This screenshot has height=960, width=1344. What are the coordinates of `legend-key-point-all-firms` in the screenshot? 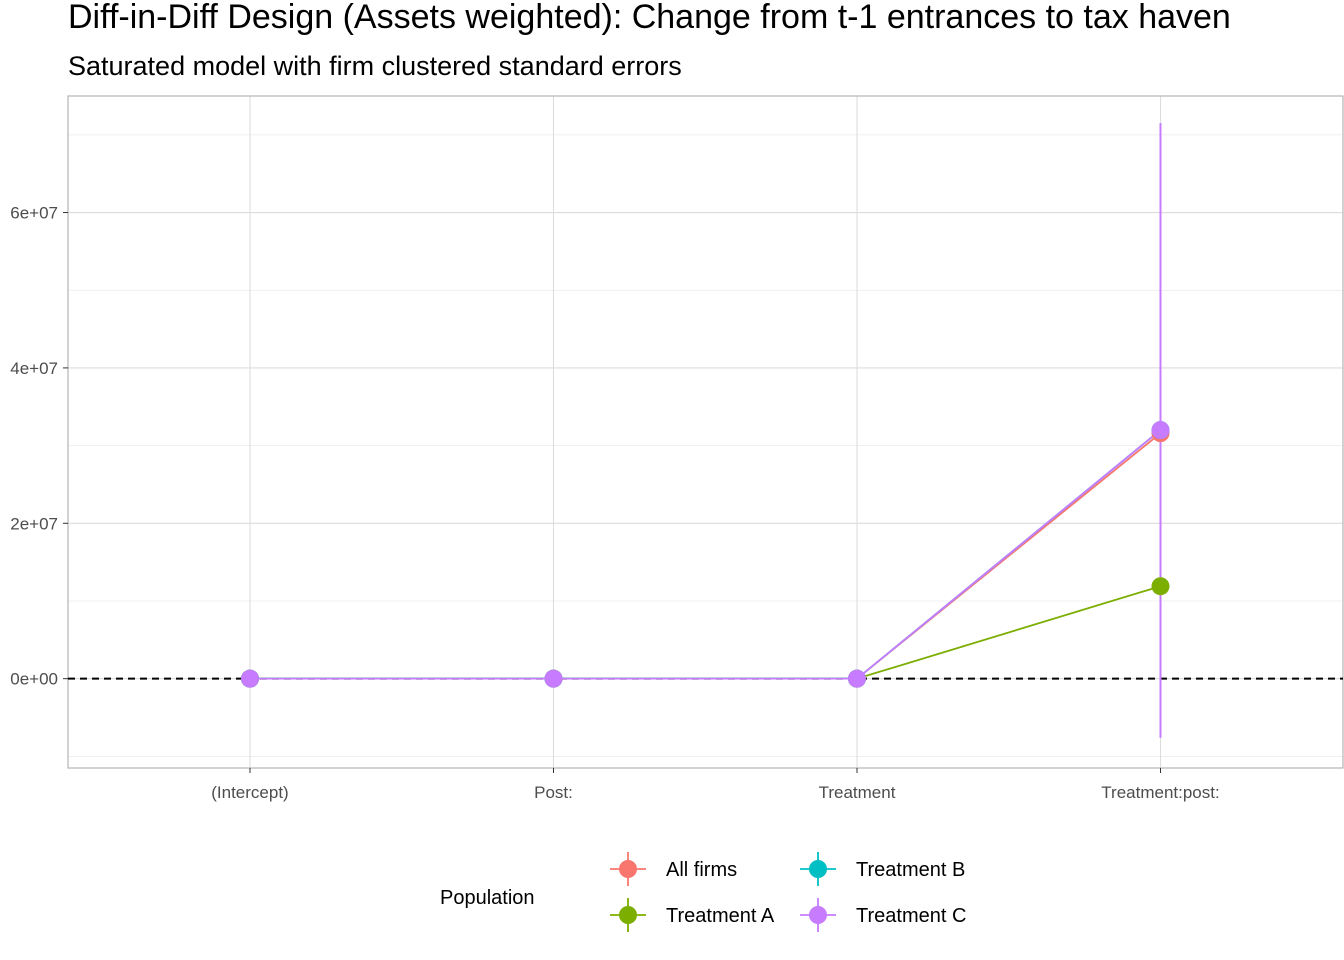 It's located at (628, 869).